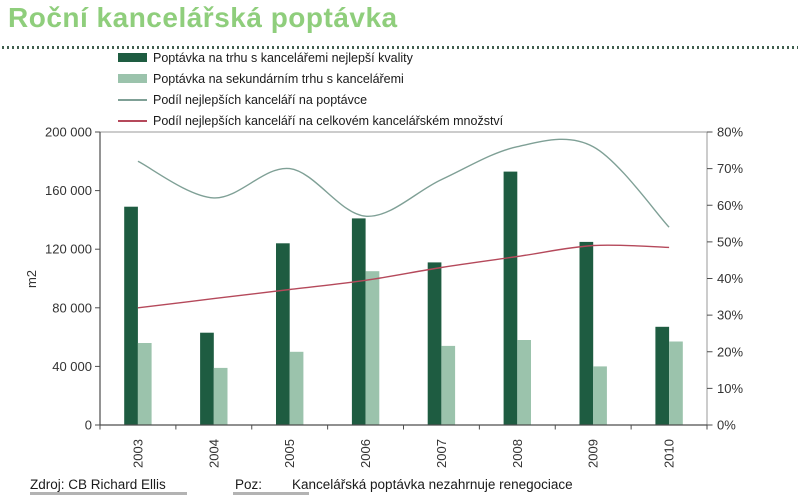 The width and height of the screenshot is (800, 496). What do you see at coordinates (730, 168) in the screenshot?
I see `right-axis-tick-label: 70%` at bounding box center [730, 168].